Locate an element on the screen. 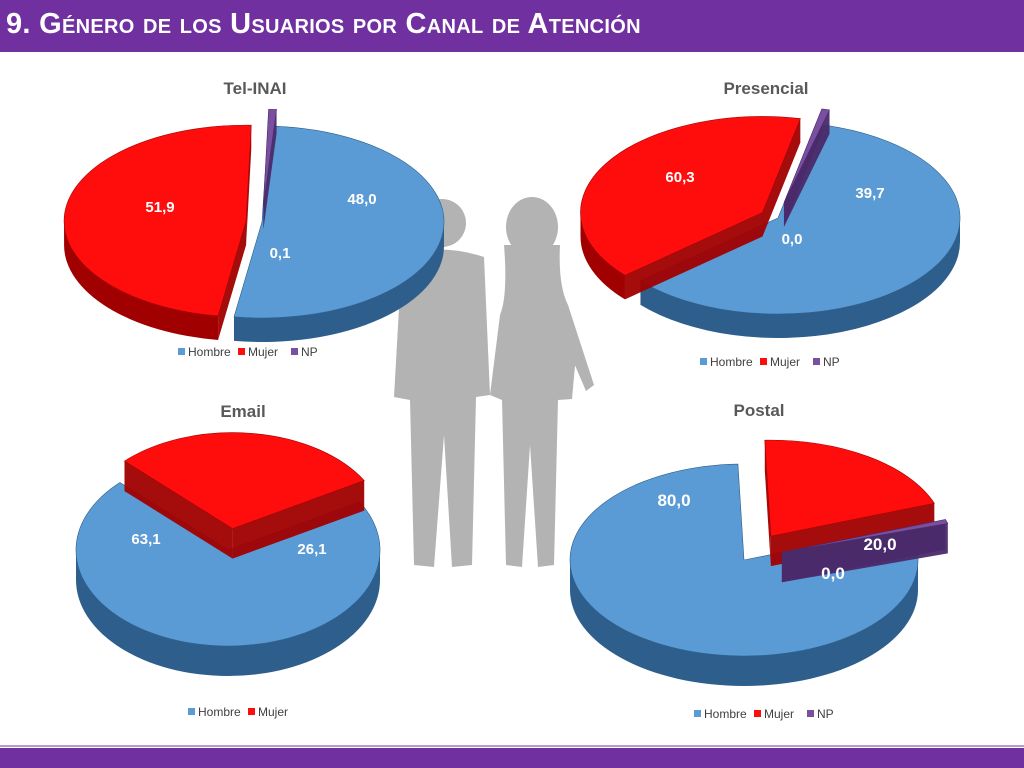  data-label-mujer: 20,0 is located at coordinates (879, 544).